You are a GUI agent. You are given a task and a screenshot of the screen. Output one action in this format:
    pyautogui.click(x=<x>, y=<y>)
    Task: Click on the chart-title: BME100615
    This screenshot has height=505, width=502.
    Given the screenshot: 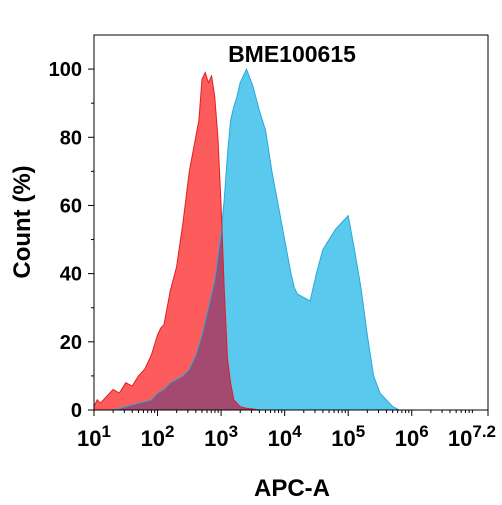 What is the action you would take?
    pyautogui.click(x=292, y=54)
    